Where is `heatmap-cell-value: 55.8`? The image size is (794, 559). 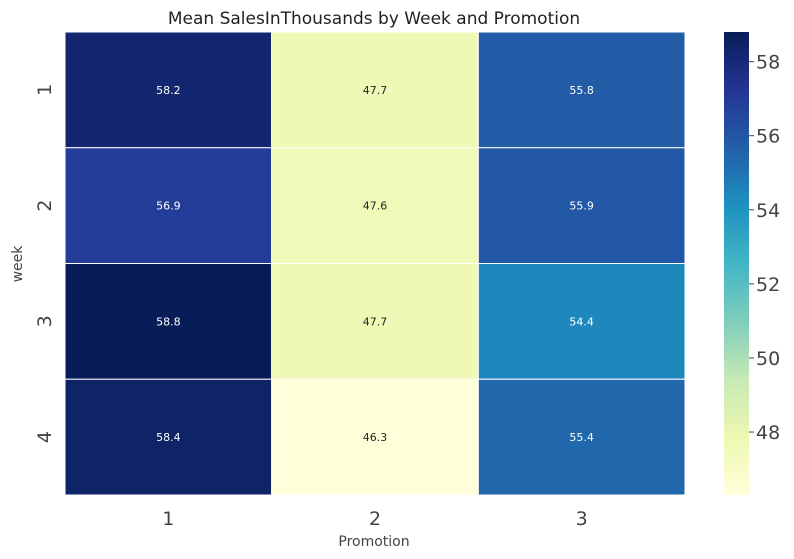
heatmap-cell-value: 55.8 is located at coordinates (581, 90).